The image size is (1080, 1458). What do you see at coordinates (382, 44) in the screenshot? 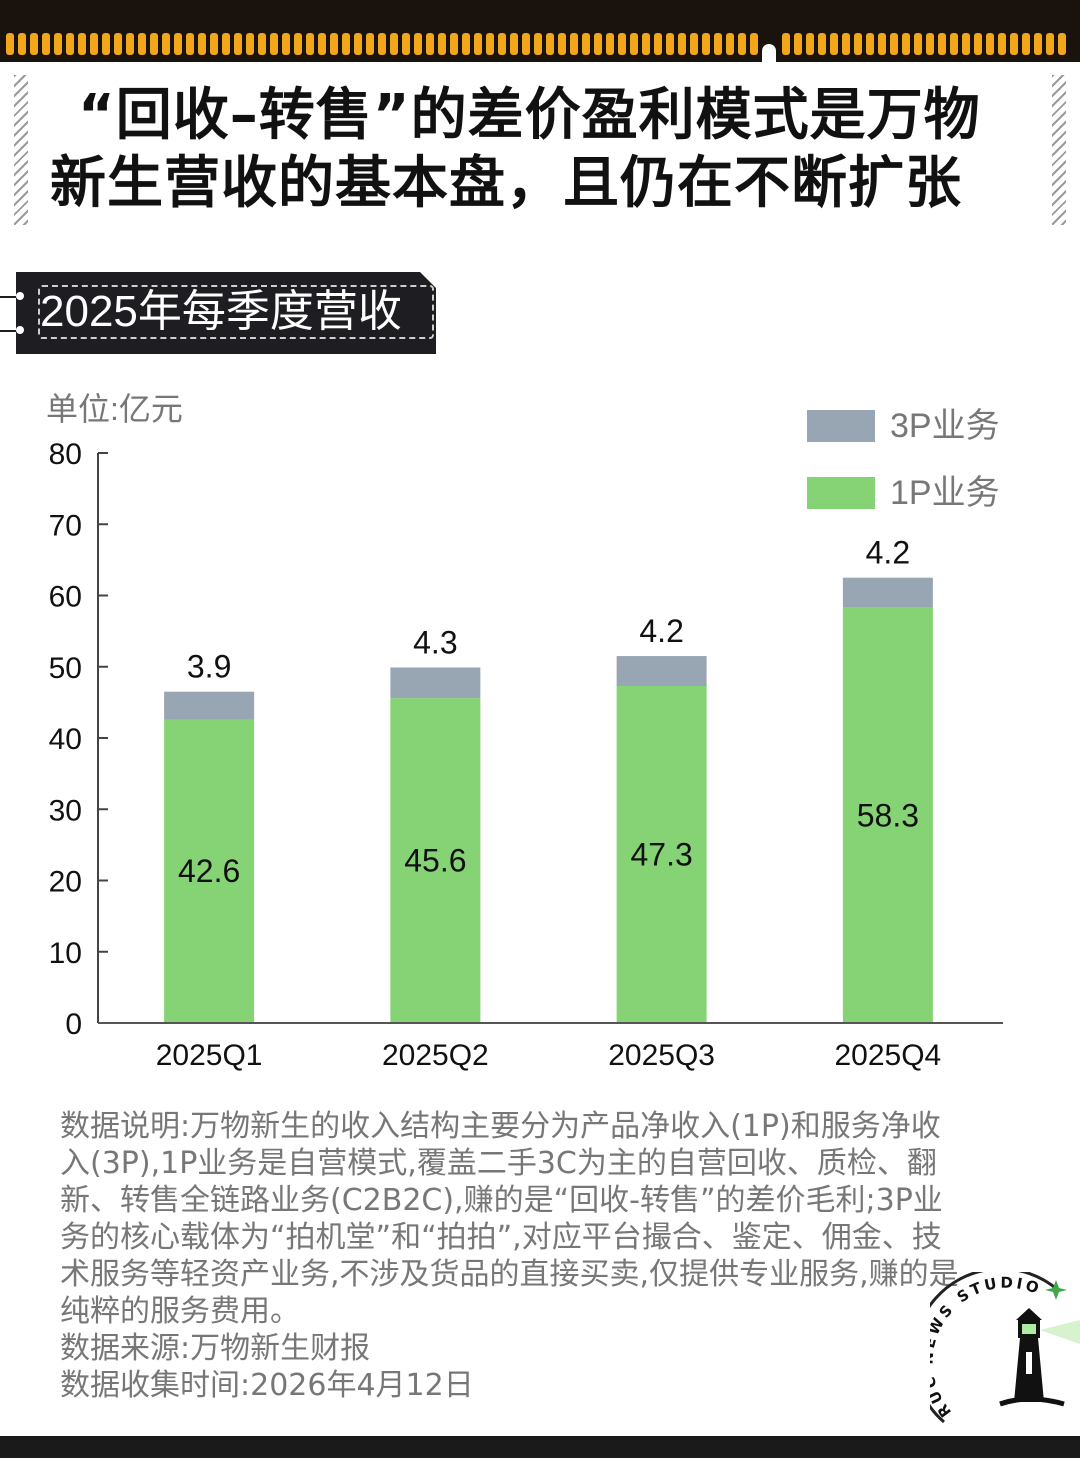
I see `sprocket-row-left` at bounding box center [382, 44].